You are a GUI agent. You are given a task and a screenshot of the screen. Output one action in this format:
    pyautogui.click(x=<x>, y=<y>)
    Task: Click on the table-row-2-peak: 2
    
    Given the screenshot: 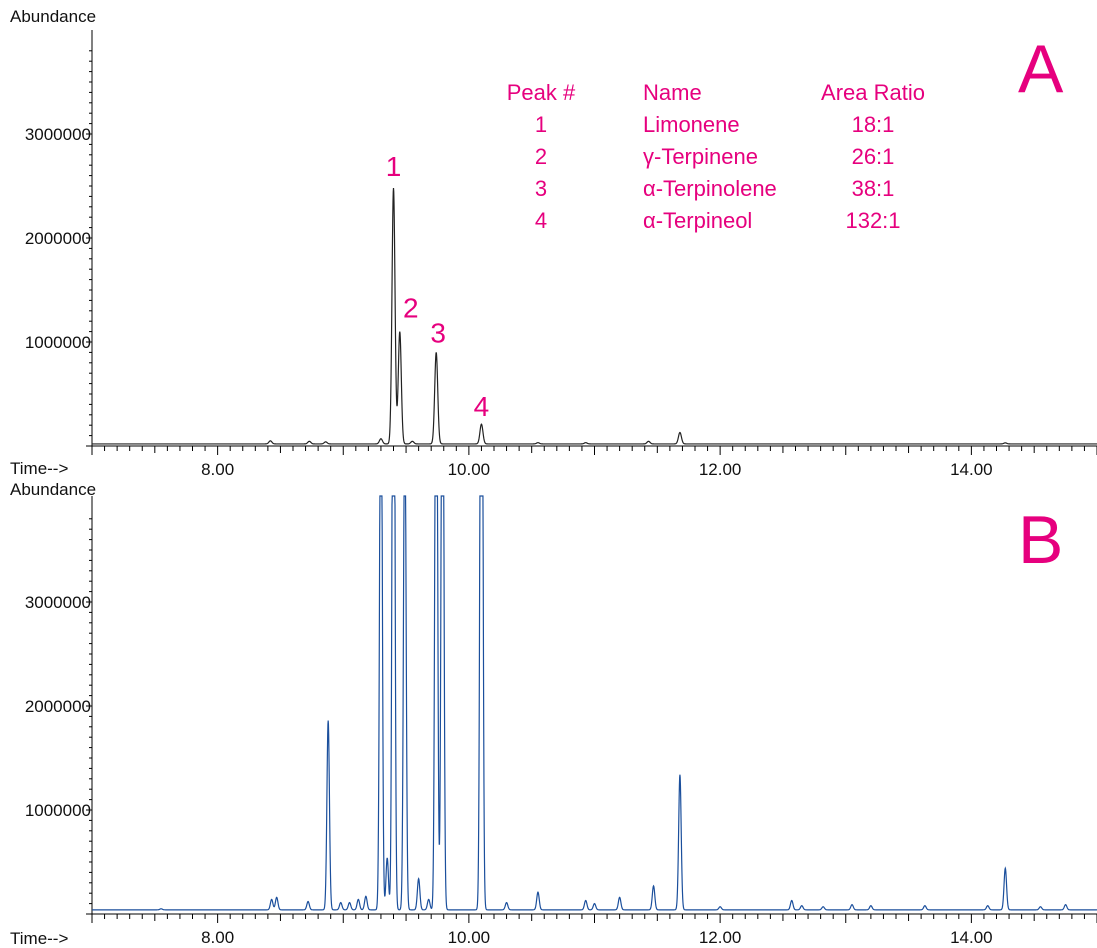 What is the action you would take?
    pyautogui.click(x=541, y=156)
    